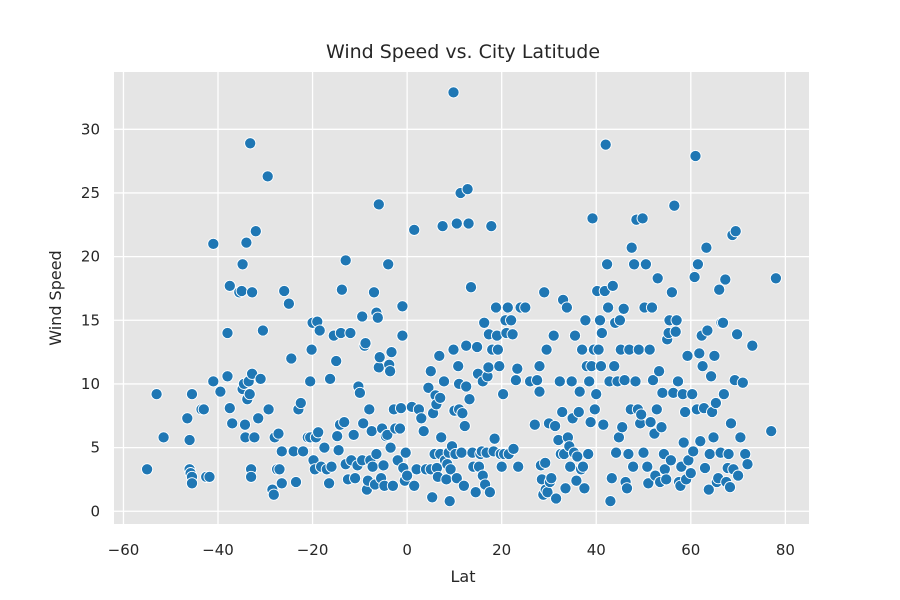 This screenshot has width=900, height=600. I want to click on y-tick-label: 10, so click(90, 384).